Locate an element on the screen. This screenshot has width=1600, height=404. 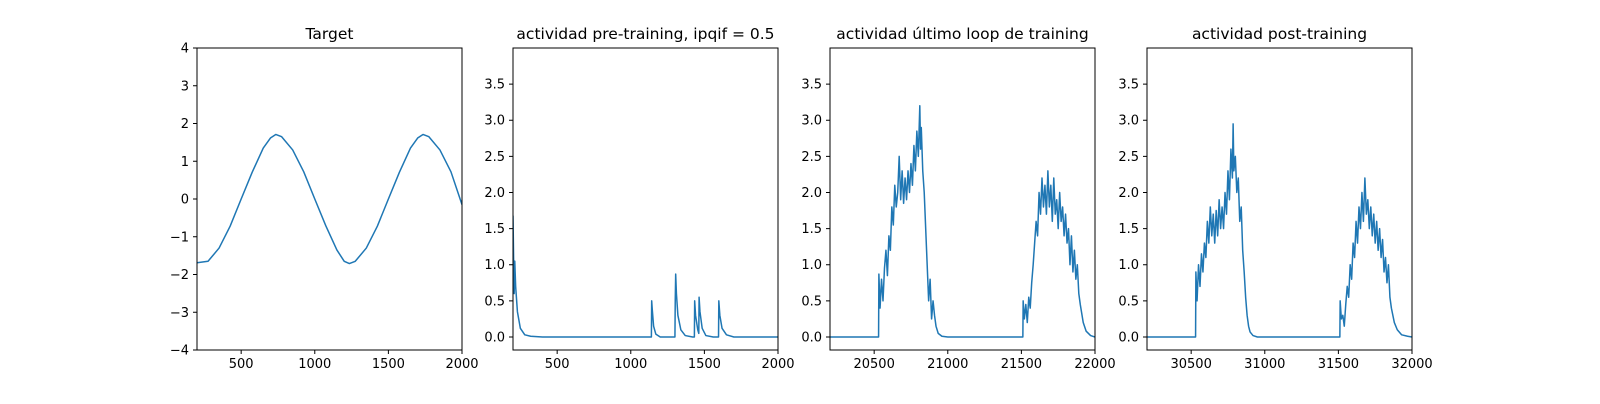
y-tick-label: 1 is located at coordinates (185, 162).